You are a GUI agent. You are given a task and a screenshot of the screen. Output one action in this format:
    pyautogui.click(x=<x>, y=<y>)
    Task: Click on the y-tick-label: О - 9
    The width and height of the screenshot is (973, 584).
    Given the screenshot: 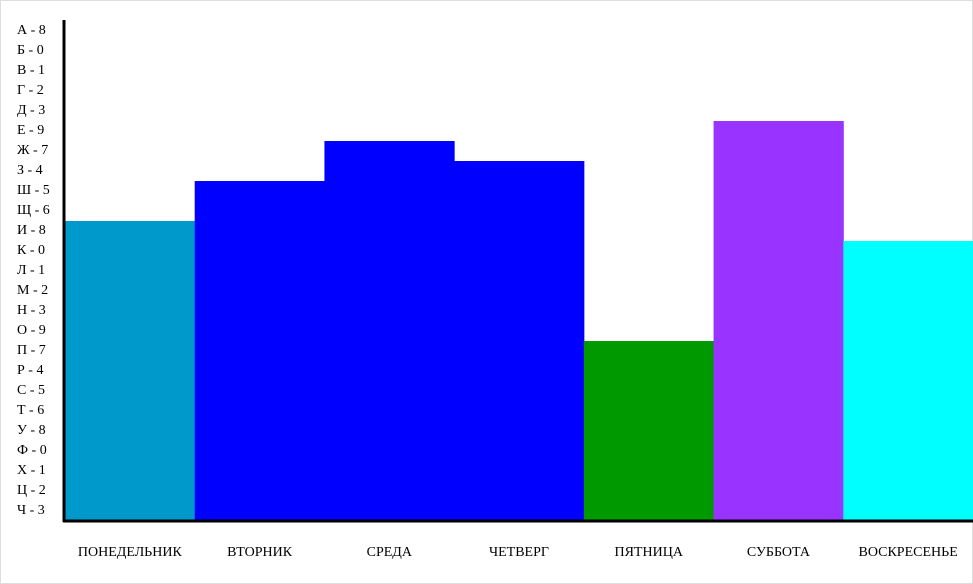 What is the action you would take?
    pyautogui.click(x=31, y=330)
    